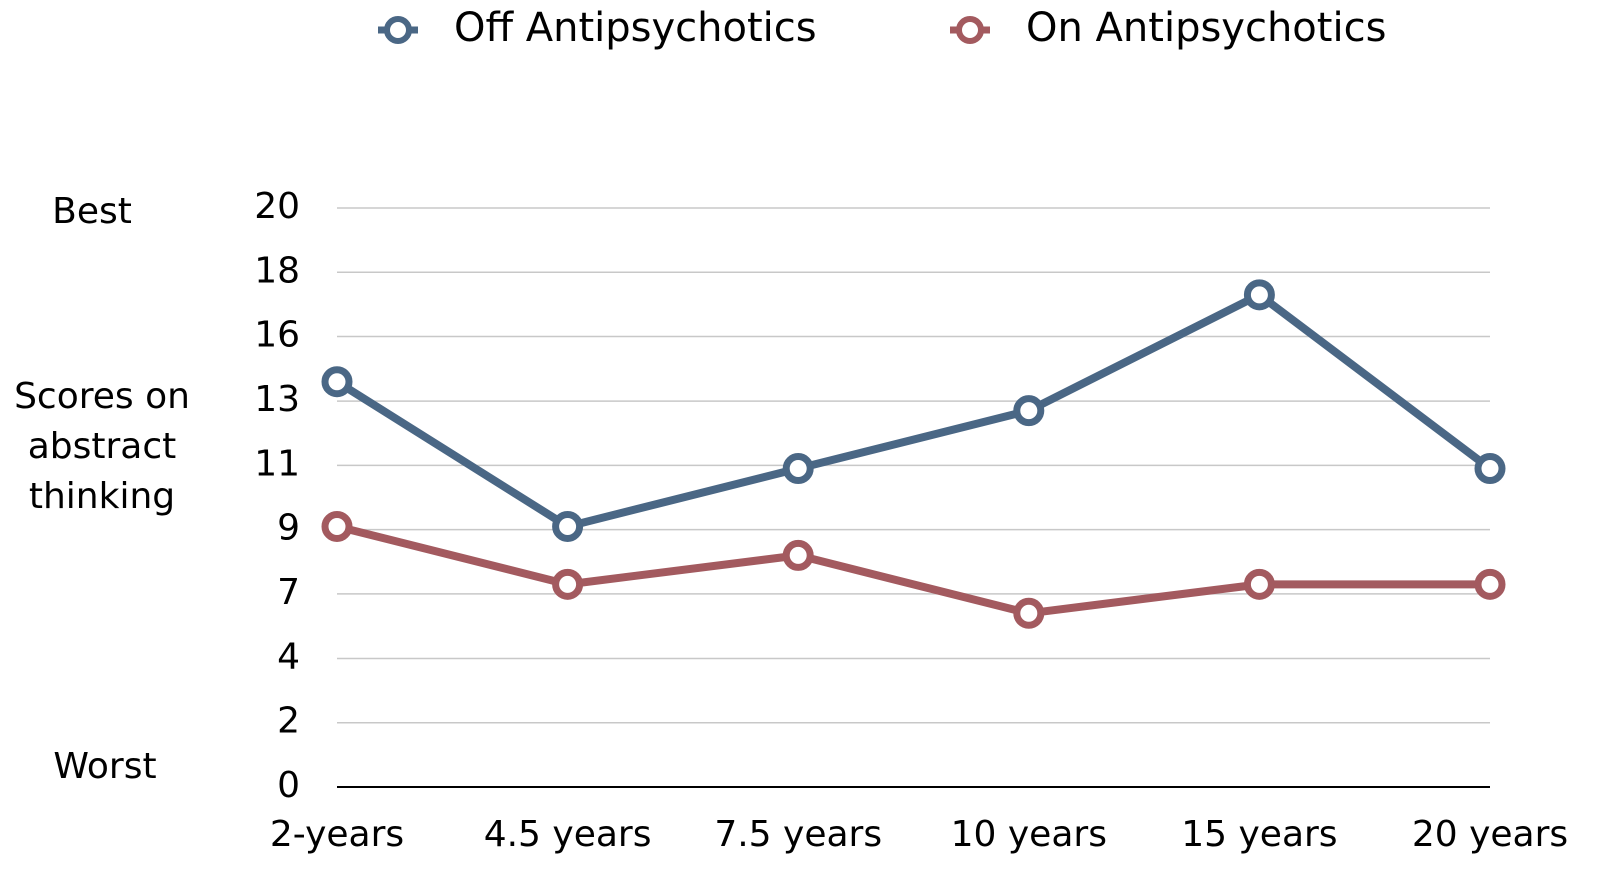 The image size is (1624, 891). I want to click on x-tick-label: 7.5 years, so click(798, 834).